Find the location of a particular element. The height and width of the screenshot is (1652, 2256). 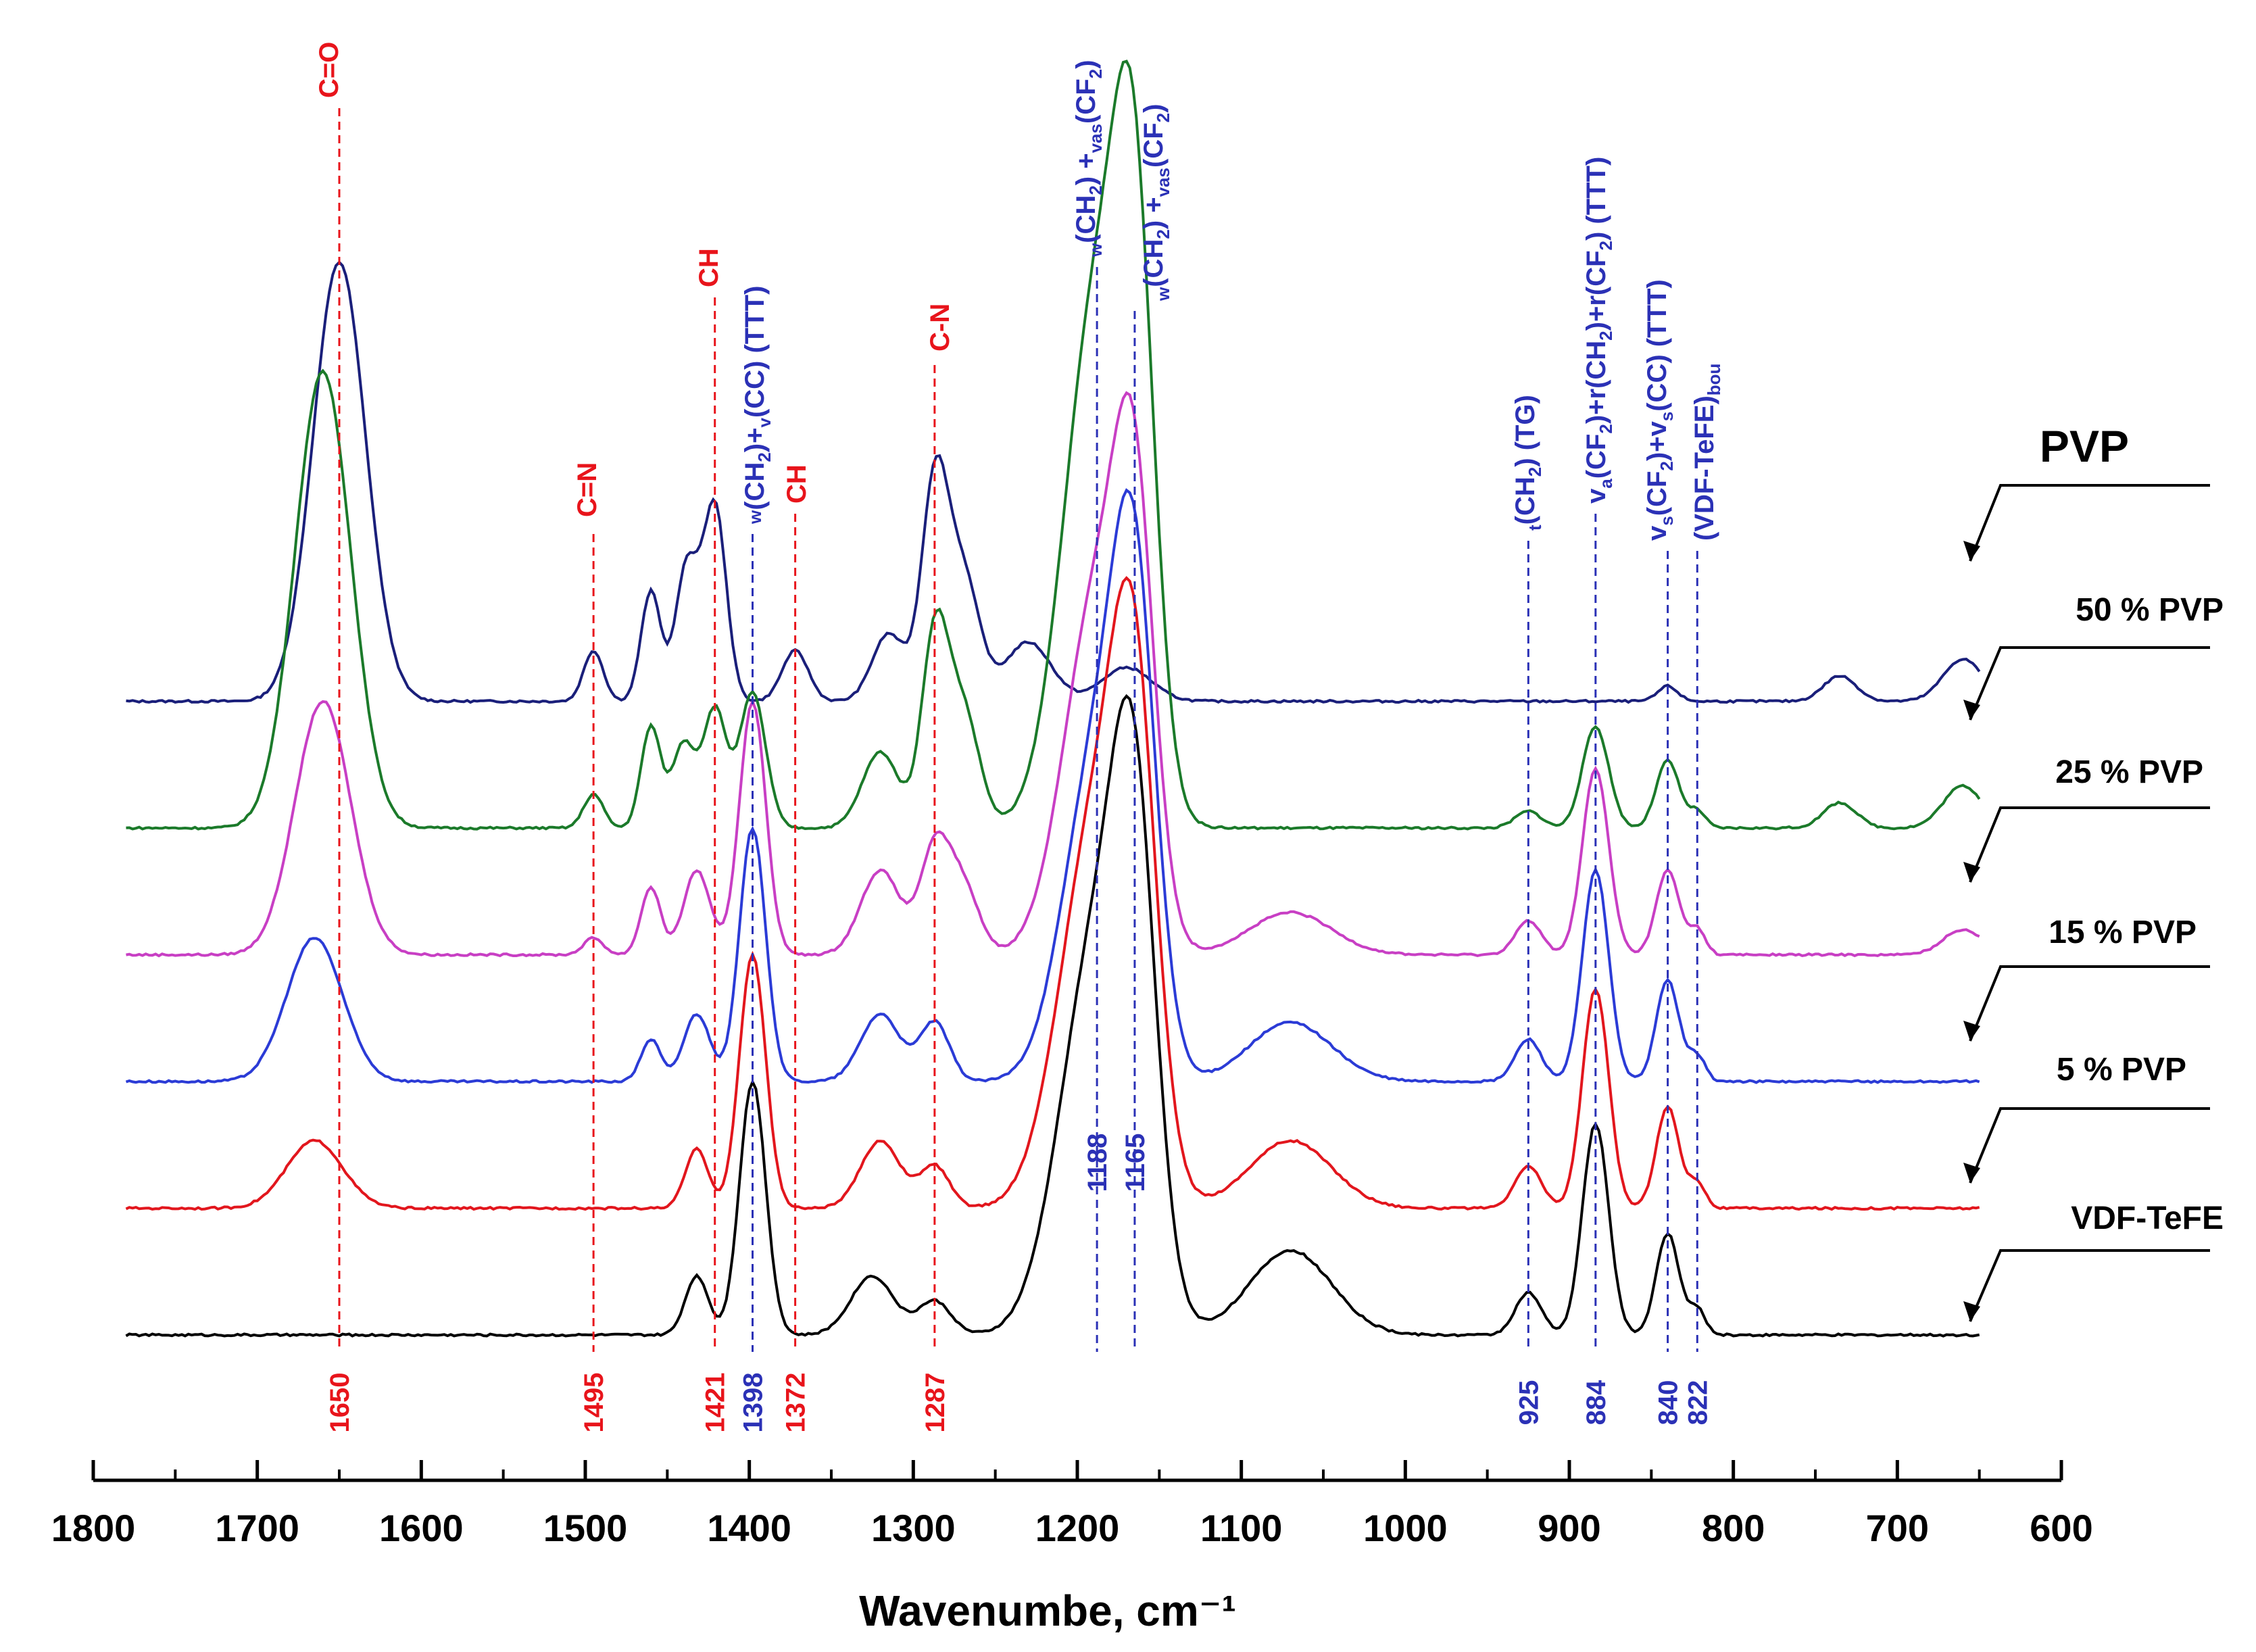

annotation-co: C=O is located at coordinates (329, 70).